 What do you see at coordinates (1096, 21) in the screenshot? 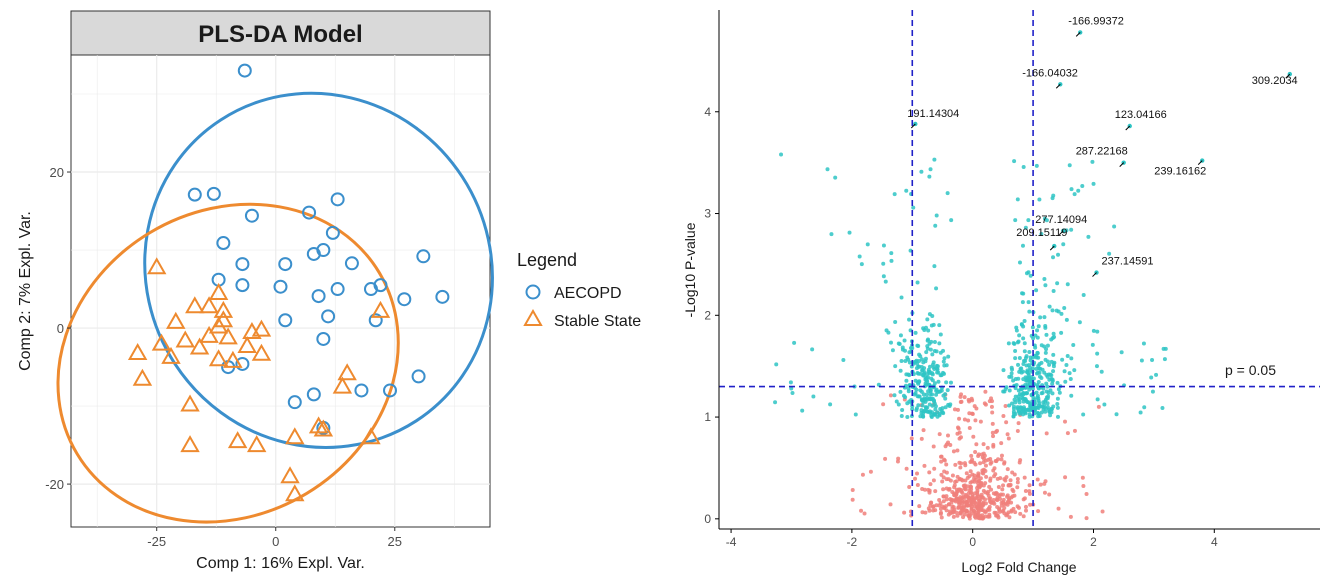
I see `point-label: -166.99372` at bounding box center [1096, 21].